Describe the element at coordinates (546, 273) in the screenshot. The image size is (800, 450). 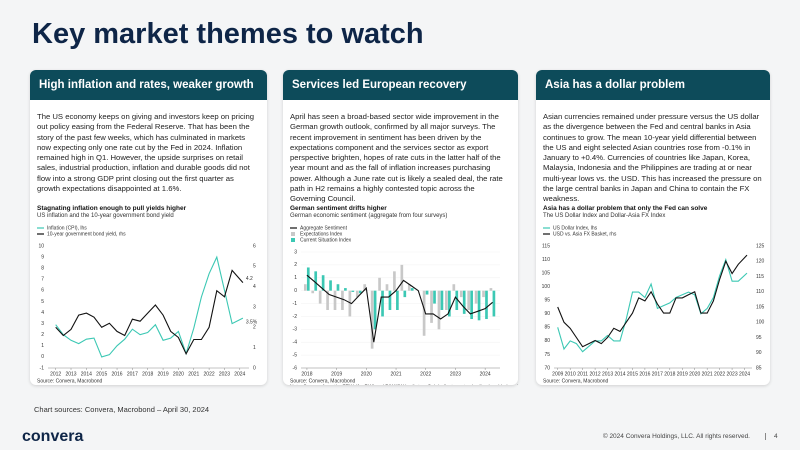
I see `y-tick-label: 105` at that location.